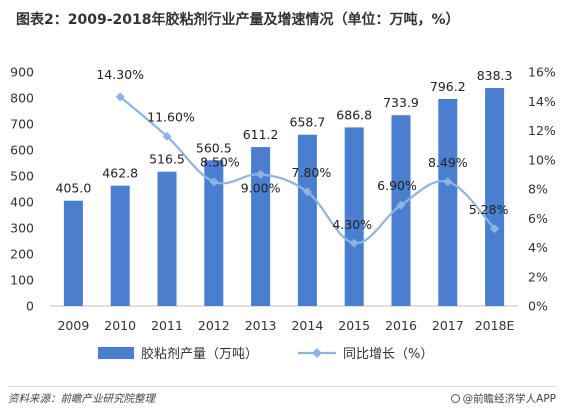  I want to click on line-value-label: 6.90%, so click(397, 185).